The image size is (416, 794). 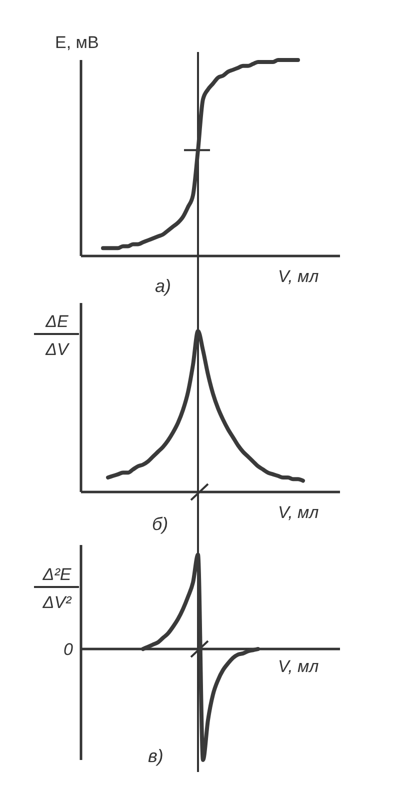 What do you see at coordinates (57, 588) in the screenshot?
I see `y-axis-title: Δ²E ΔV²` at bounding box center [57, 588].